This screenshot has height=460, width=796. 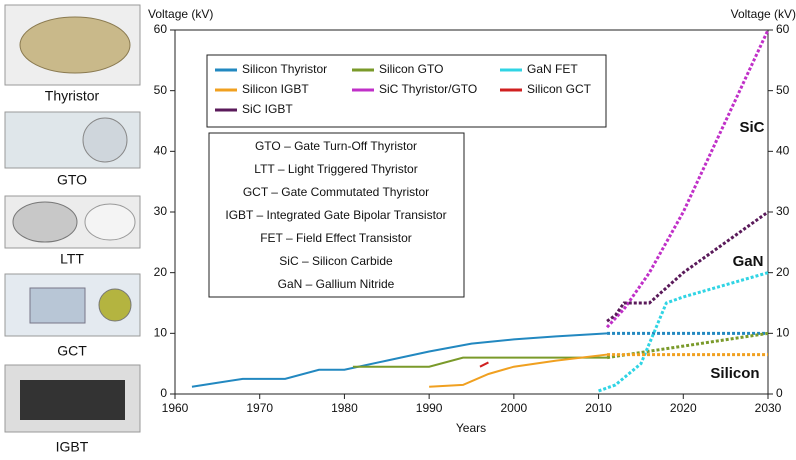 What do you see at coordinates (72, 180) in the screenshot?
I see `component-label: GTO` at bounding box center [72, 180].